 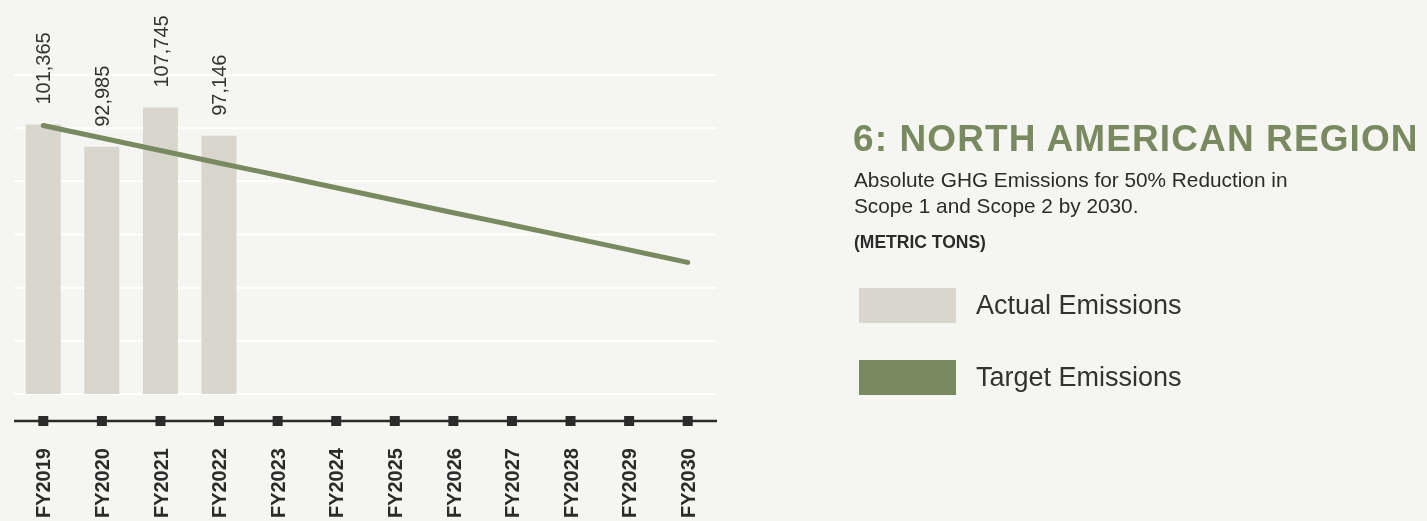 I want to click on x-tick-label: FY2029, so click(x=629, y=483).